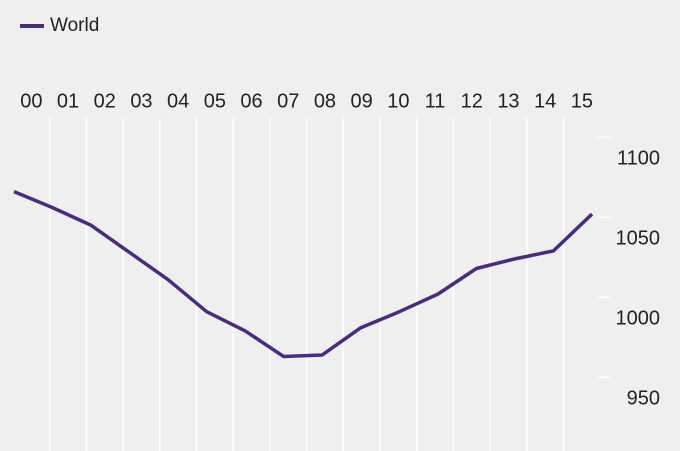 This screenshot has height=451, width=680. Describe the element at coordinates (31, 101) in the screenshot. I see `x-tick-label: 00` at that location.